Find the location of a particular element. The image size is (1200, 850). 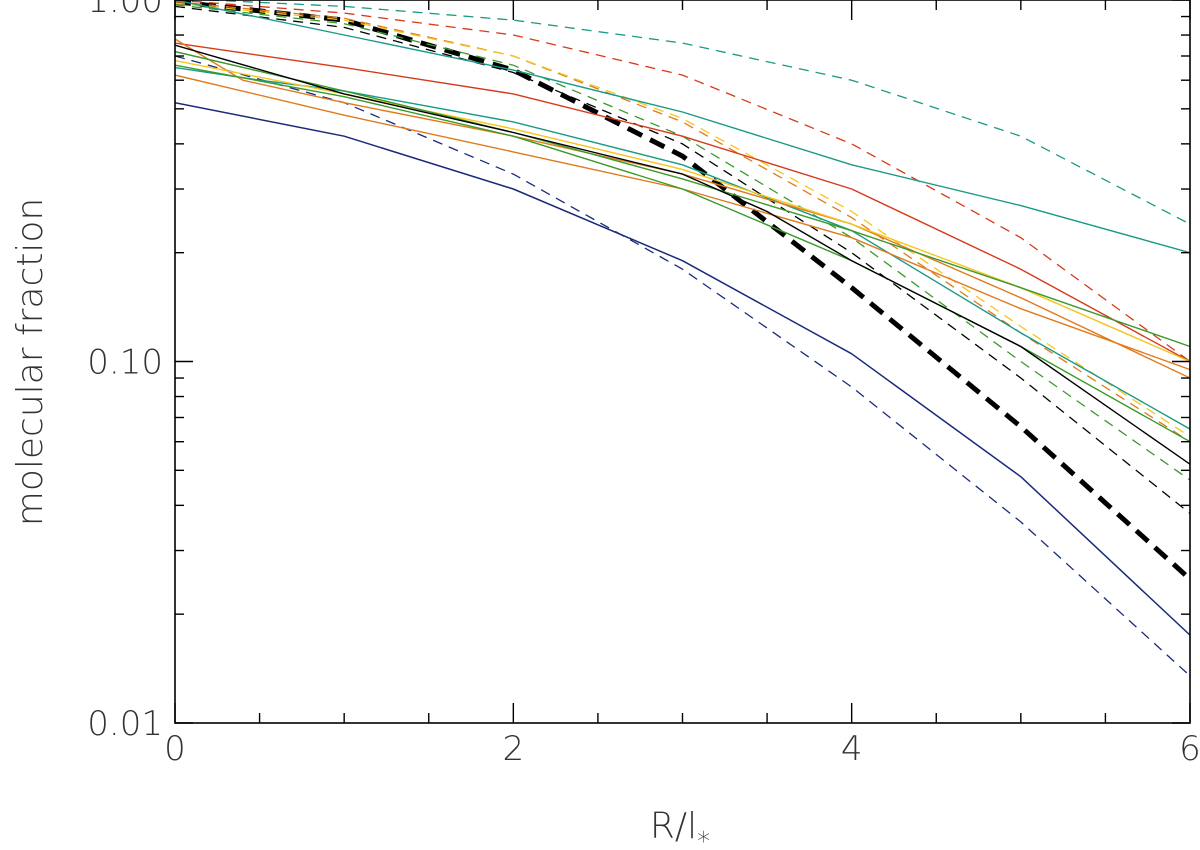

y-tick-label: 1.00 is located at coordinates (125, 10).